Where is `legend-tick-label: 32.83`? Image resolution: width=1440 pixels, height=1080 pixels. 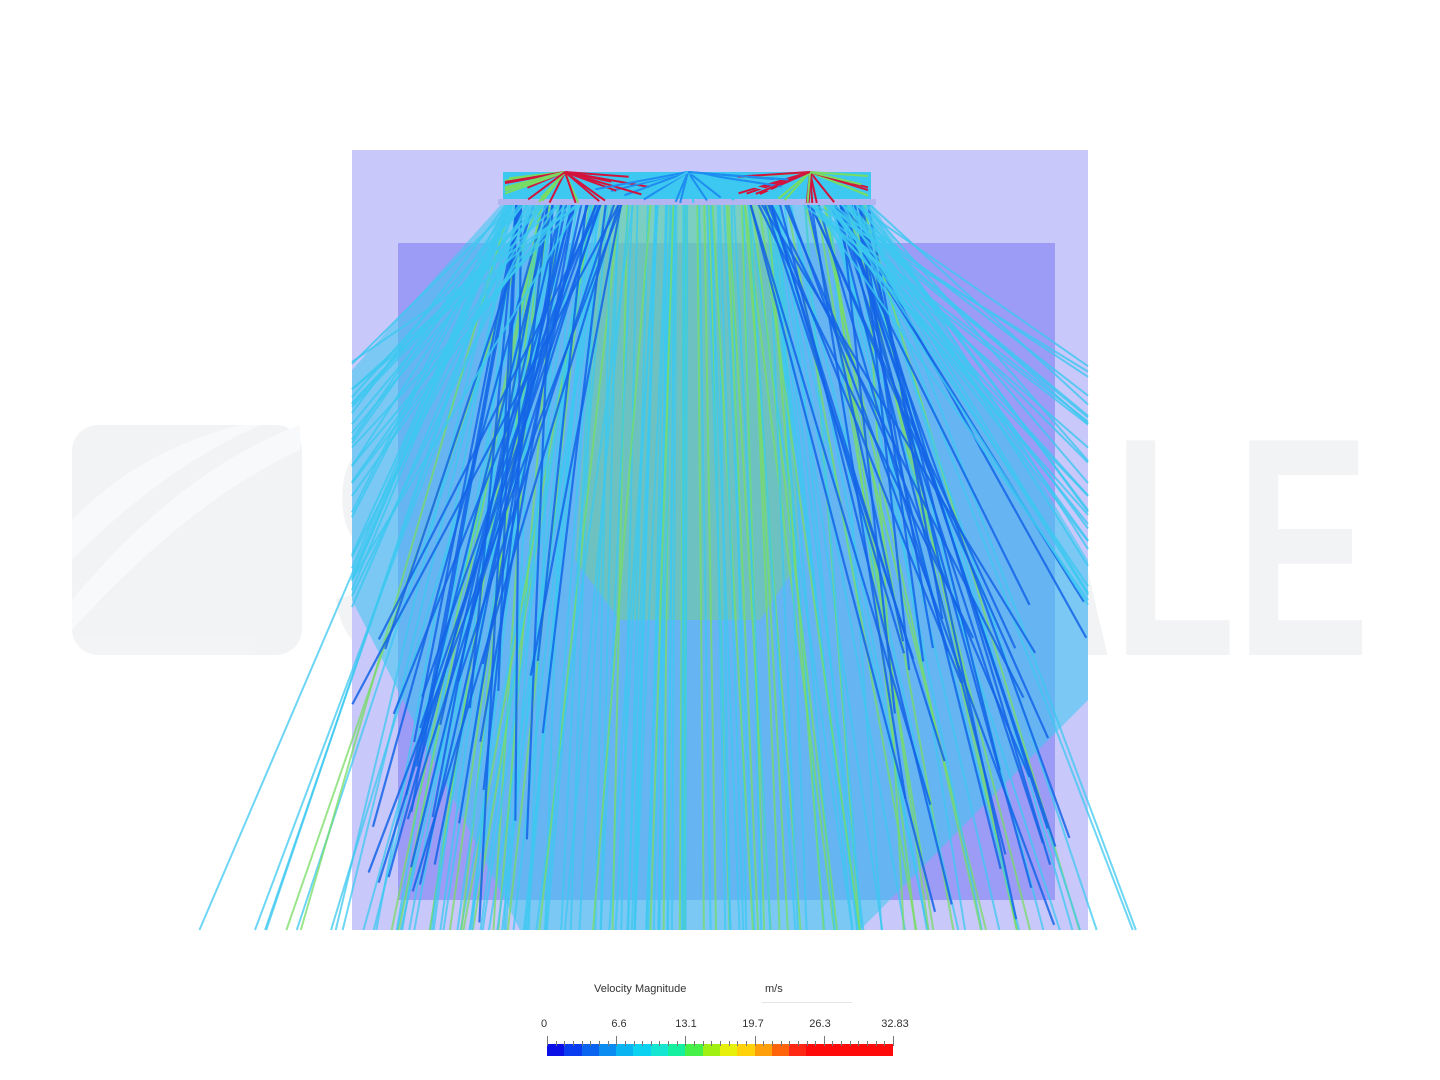 legend-tick-label: 32.83 is located at coordinates (895, 1024).